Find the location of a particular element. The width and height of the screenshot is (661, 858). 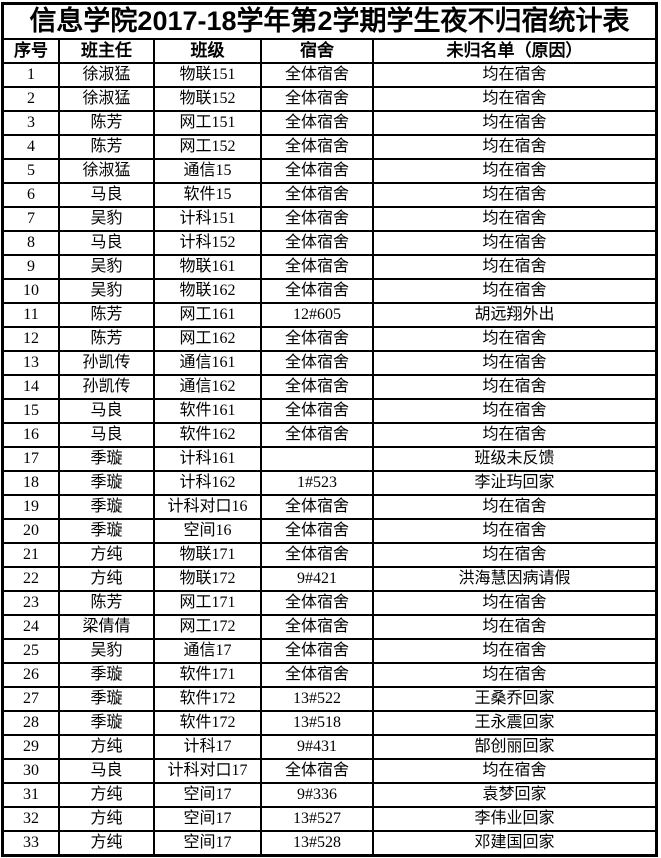

cell-index: 28 is located at coordinates (32, 723).